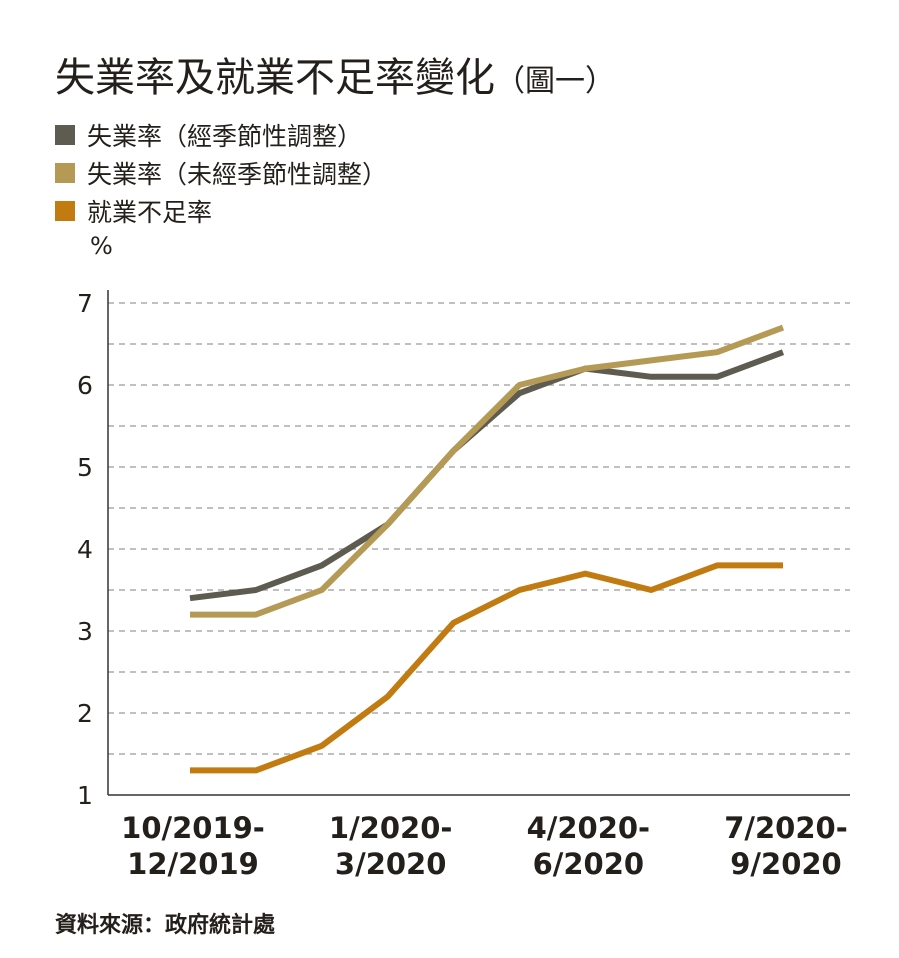 Image resolution: width=899 pixels, height=958 pixels. What do you see at coordinates (275, 78) in the screenshot?
I see `title-text: 失業率及就業不足率變化` at bounding box center [275, 78].